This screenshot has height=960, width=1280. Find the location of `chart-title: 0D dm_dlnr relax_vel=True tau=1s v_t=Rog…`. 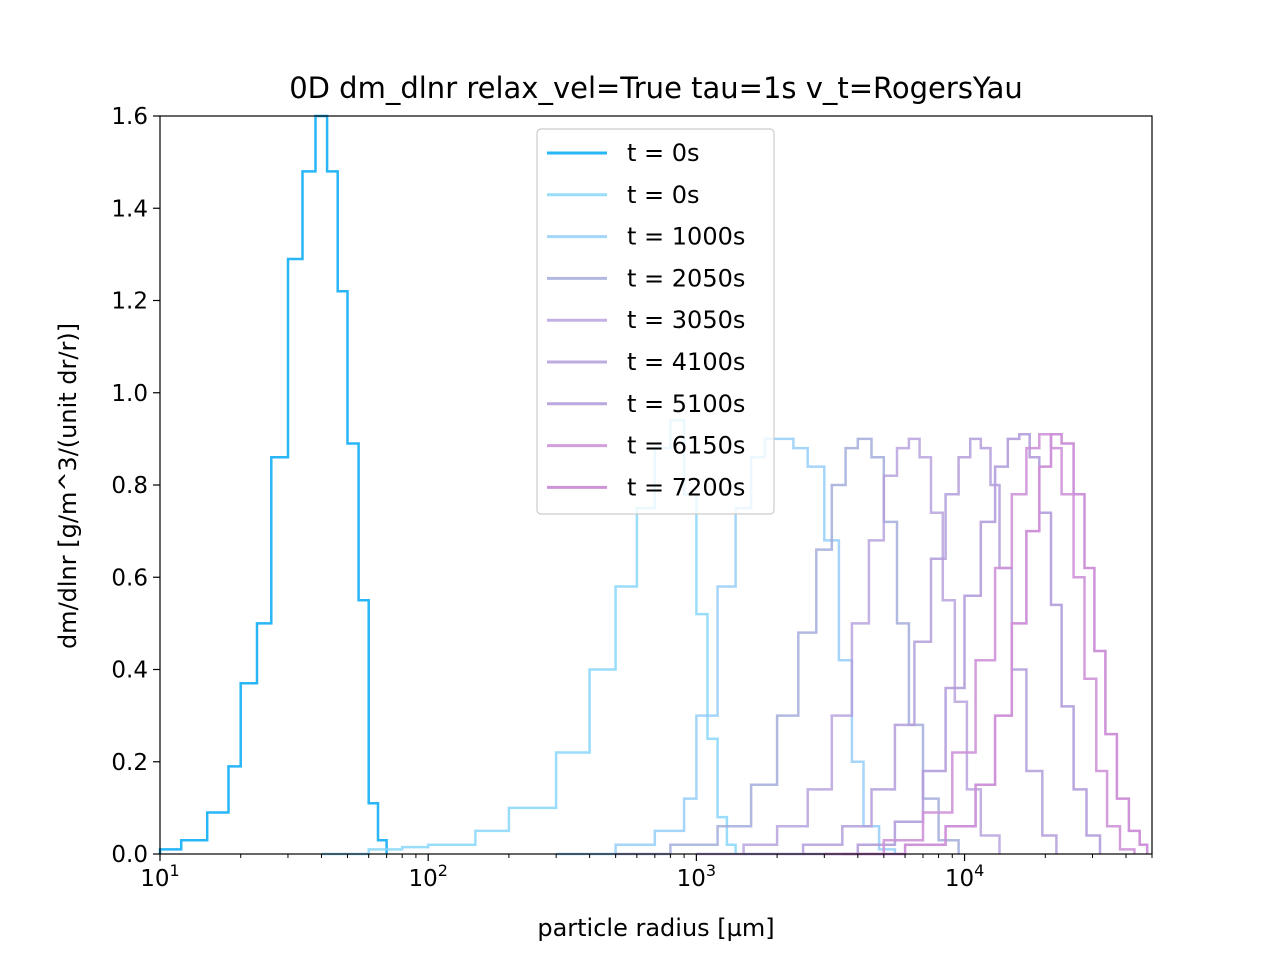

chart-title: 0D dm_dlnr relax_vel=True tau=1s v_t=Rog… is located at coordinates (656, 88).